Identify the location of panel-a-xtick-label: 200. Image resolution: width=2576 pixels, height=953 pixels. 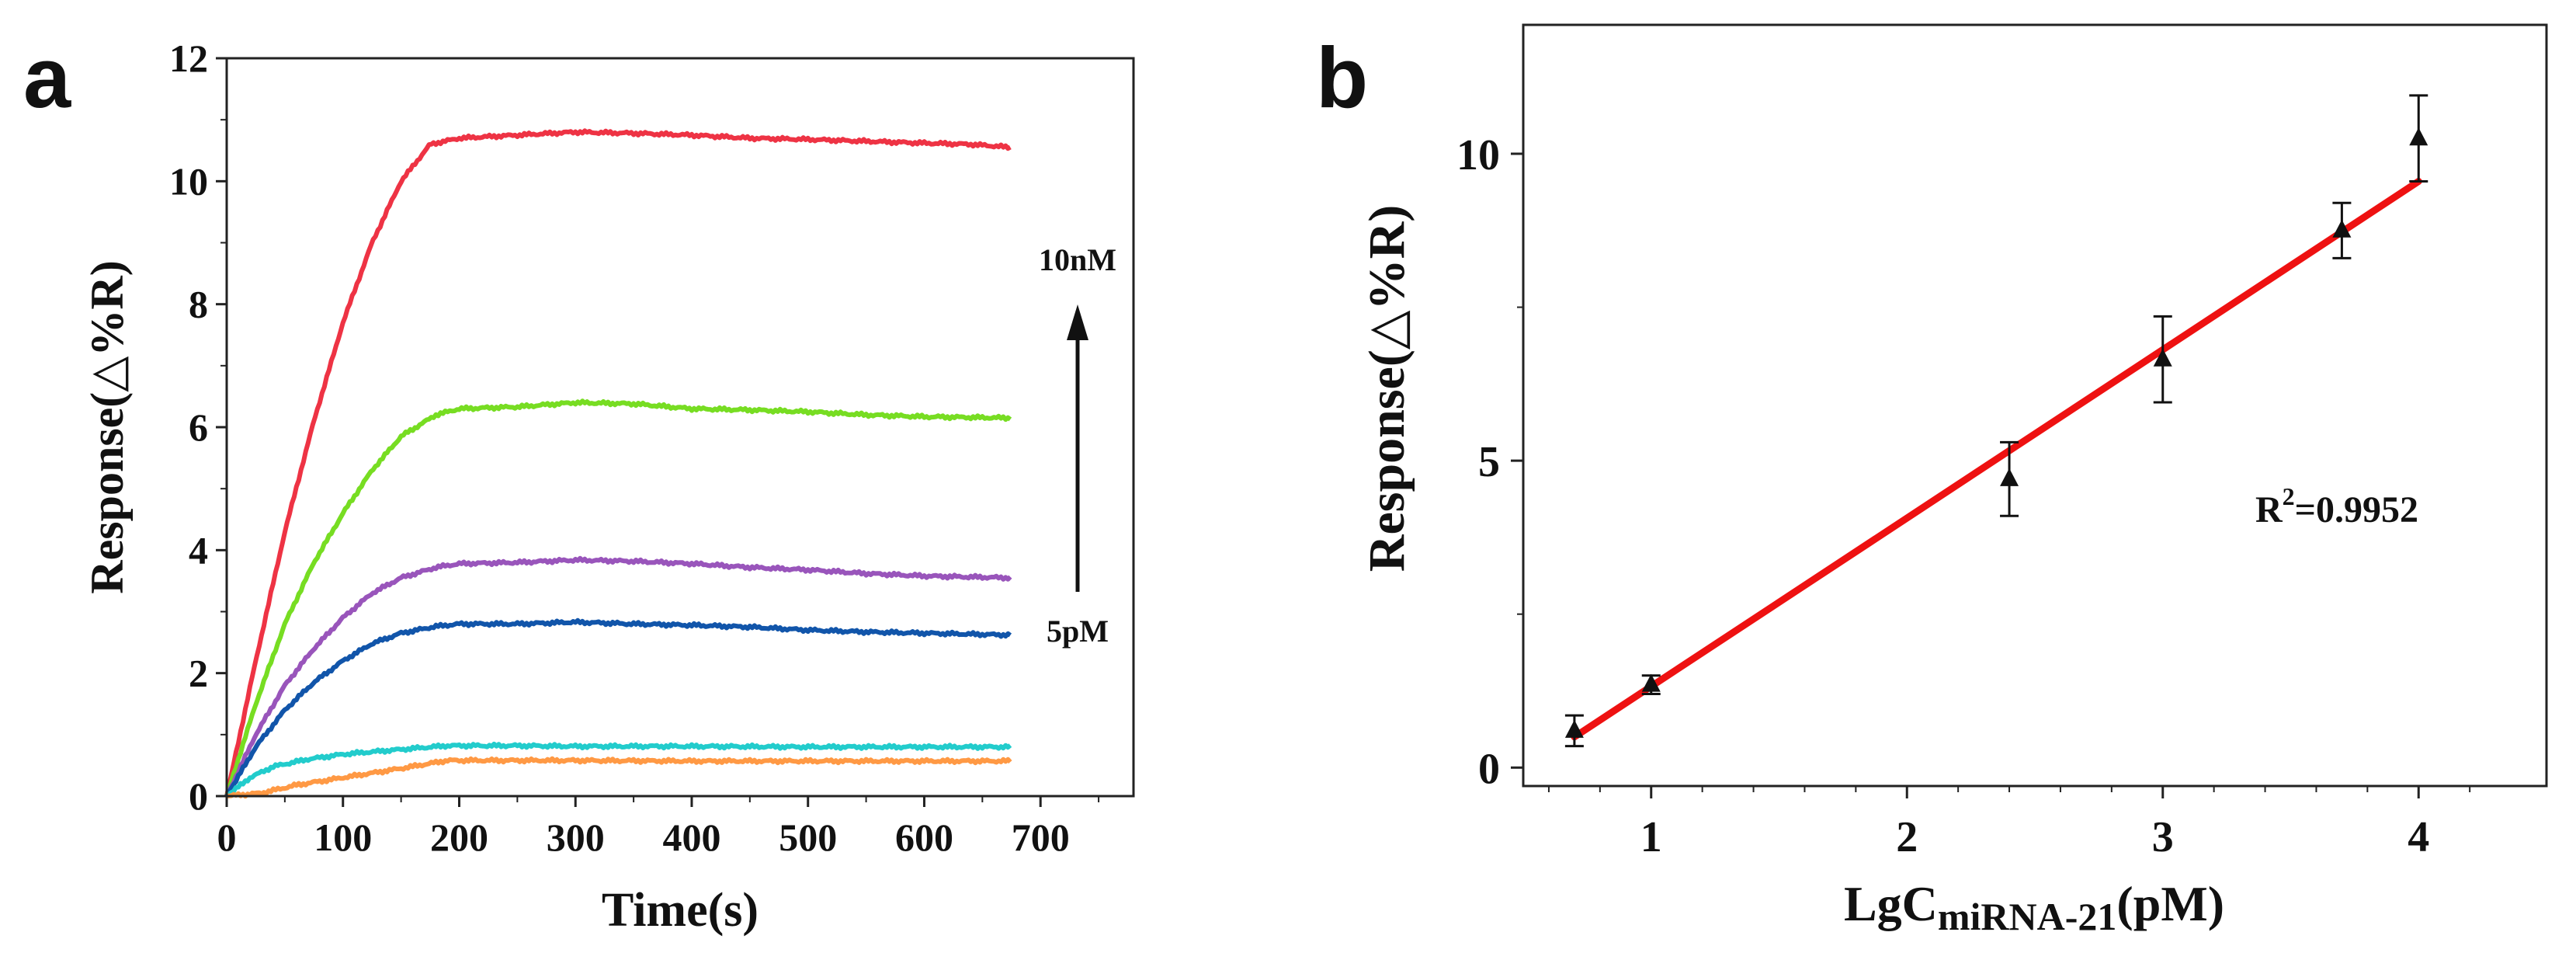
(459, 837).